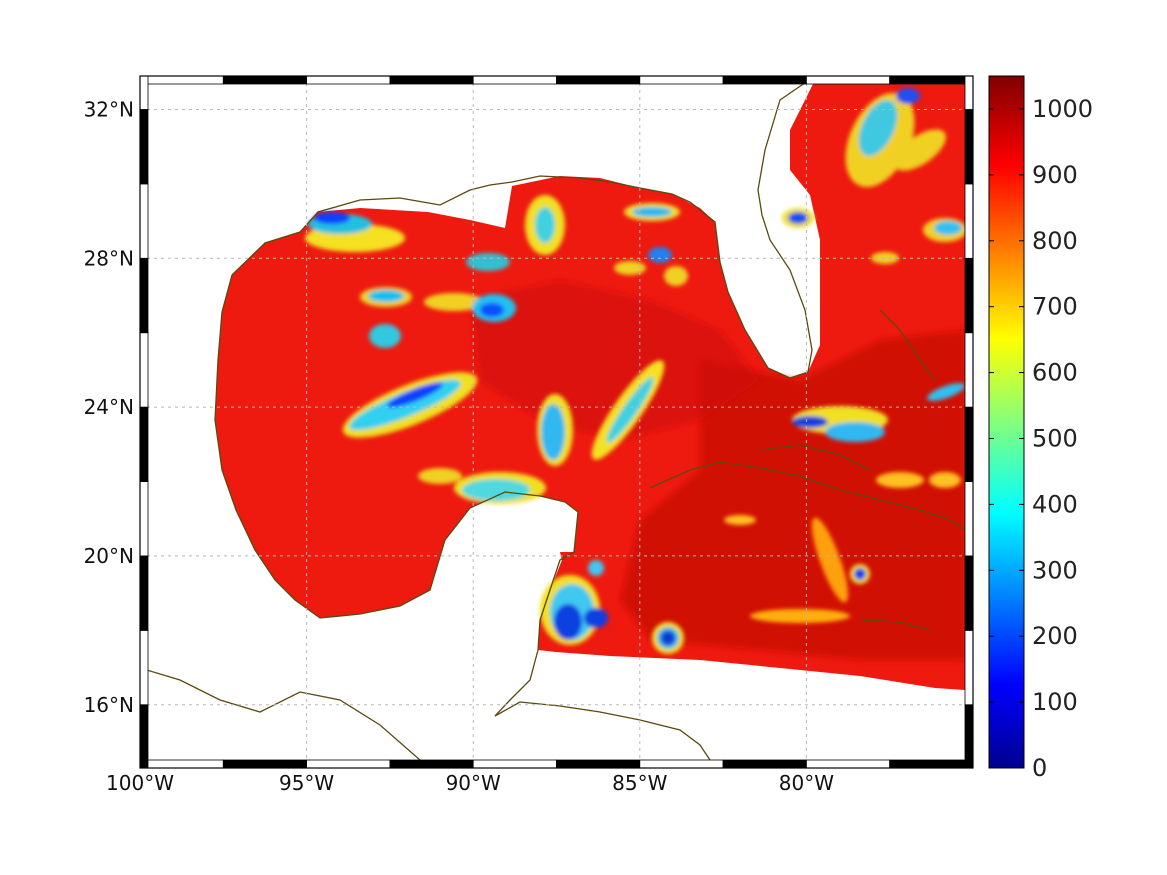 The height and width of the screenshot is (875, 1167). I want to click on colorbar-tick-label: 600, so click(1055, 373).